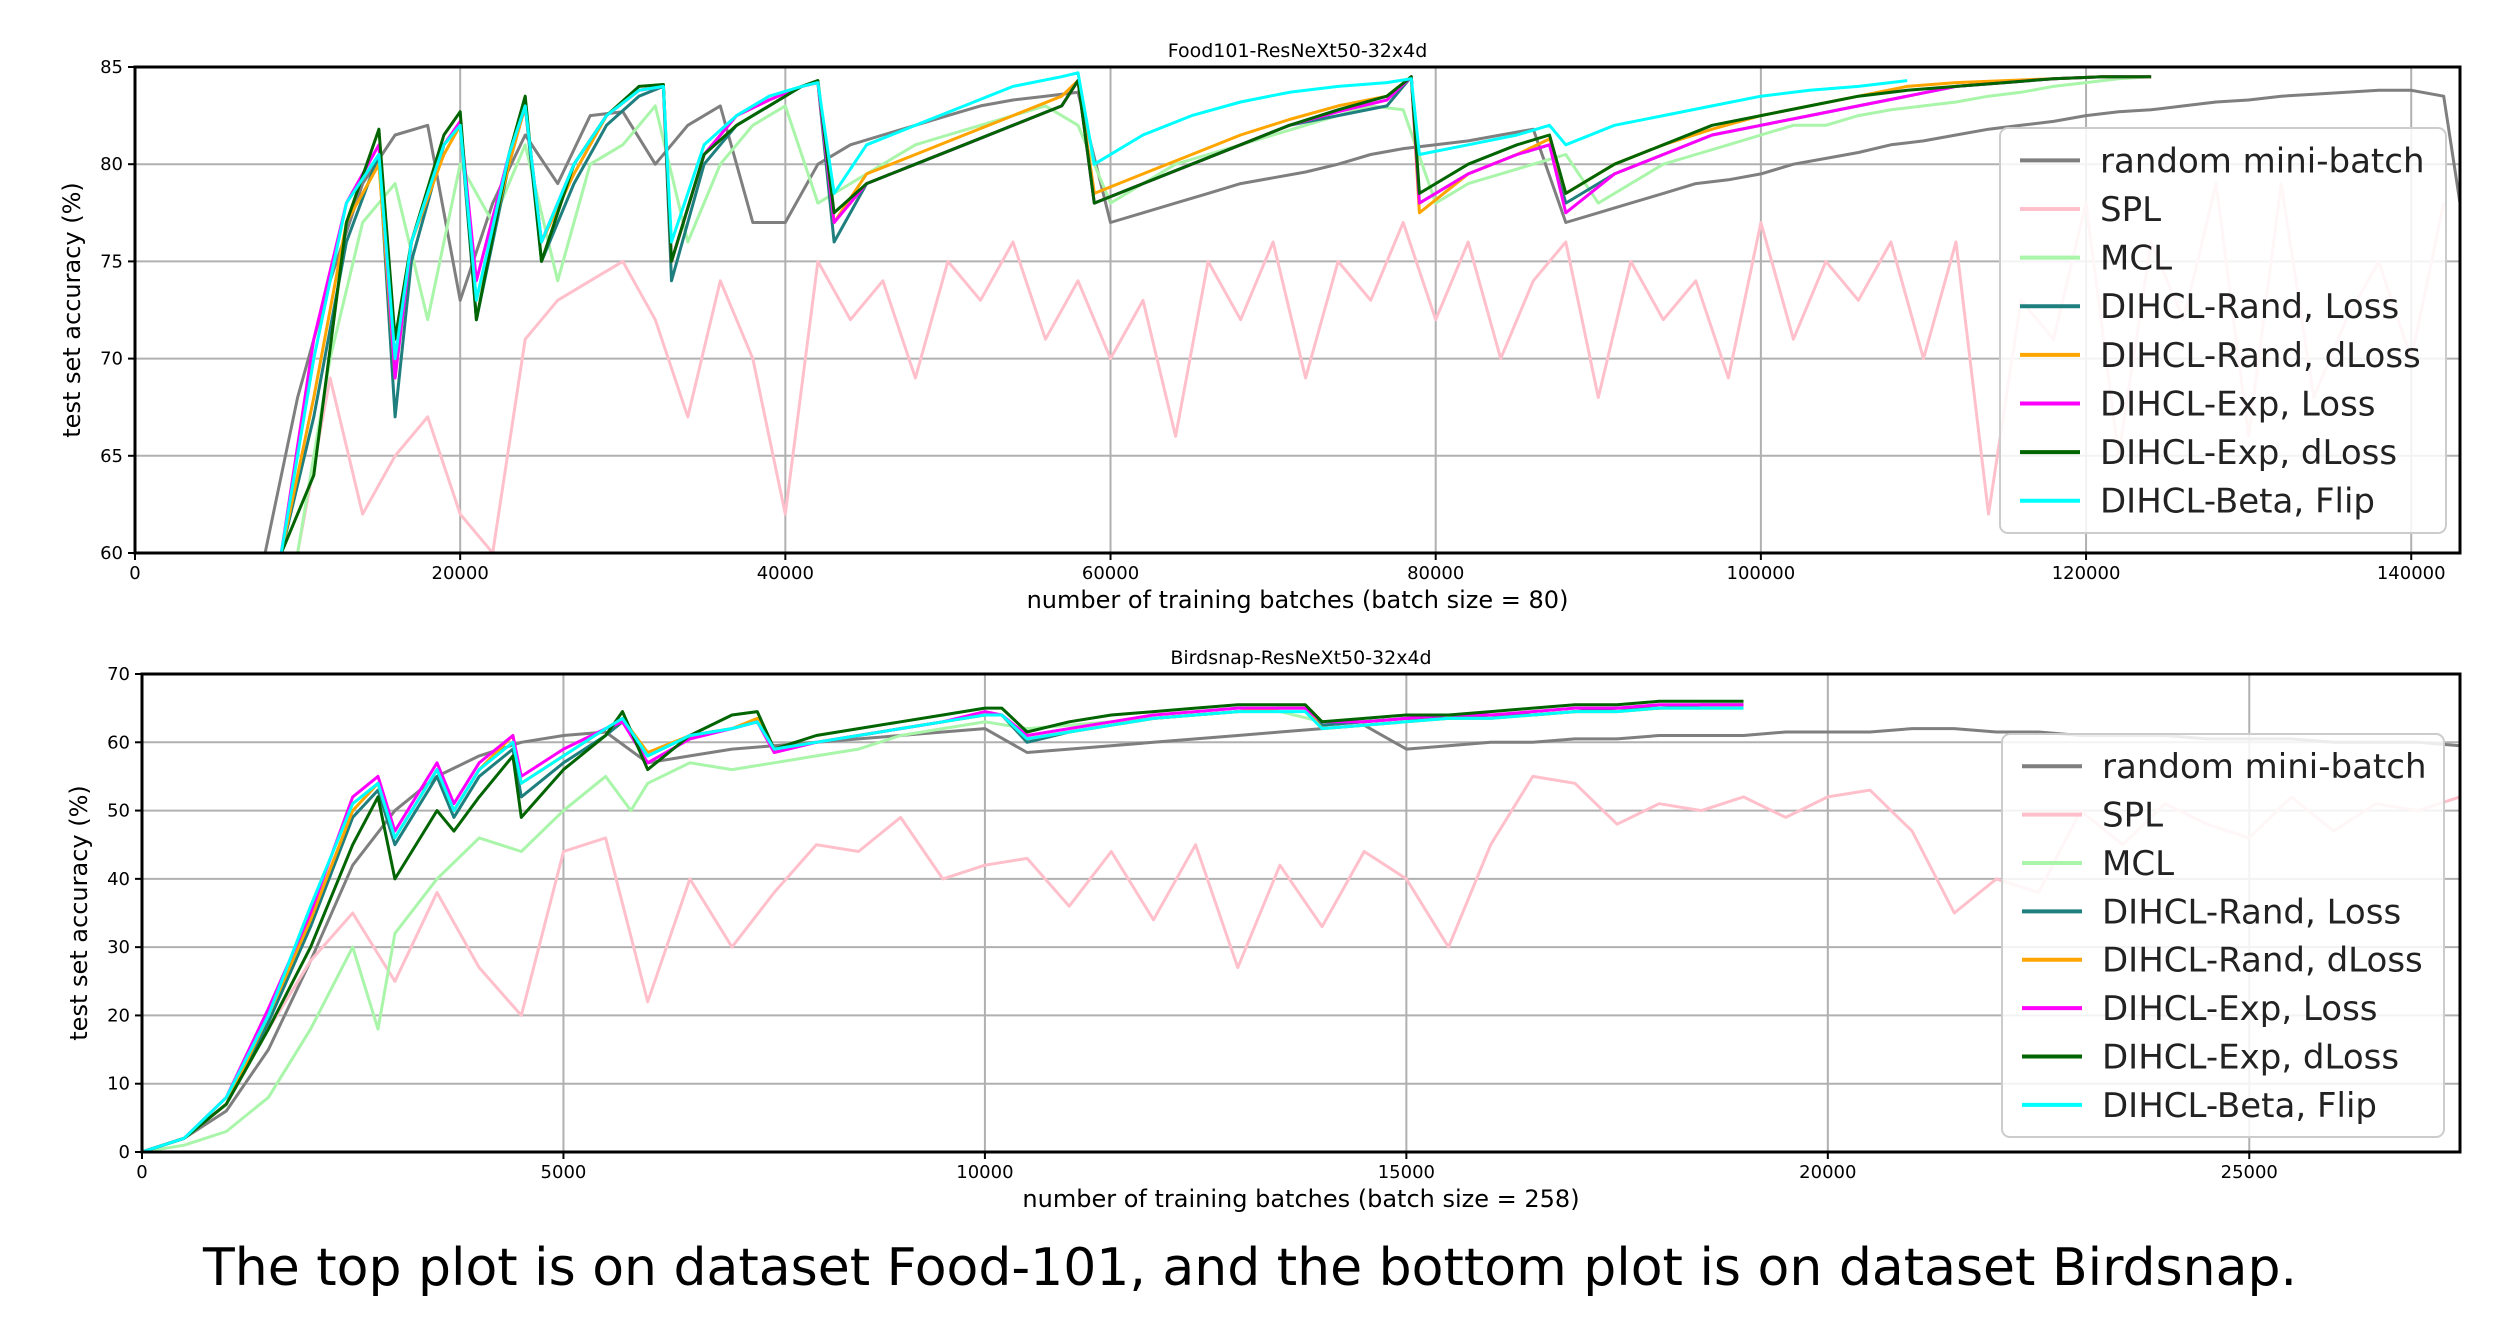  I want to click on x-tick-label: 80000, so click(1435, 573).